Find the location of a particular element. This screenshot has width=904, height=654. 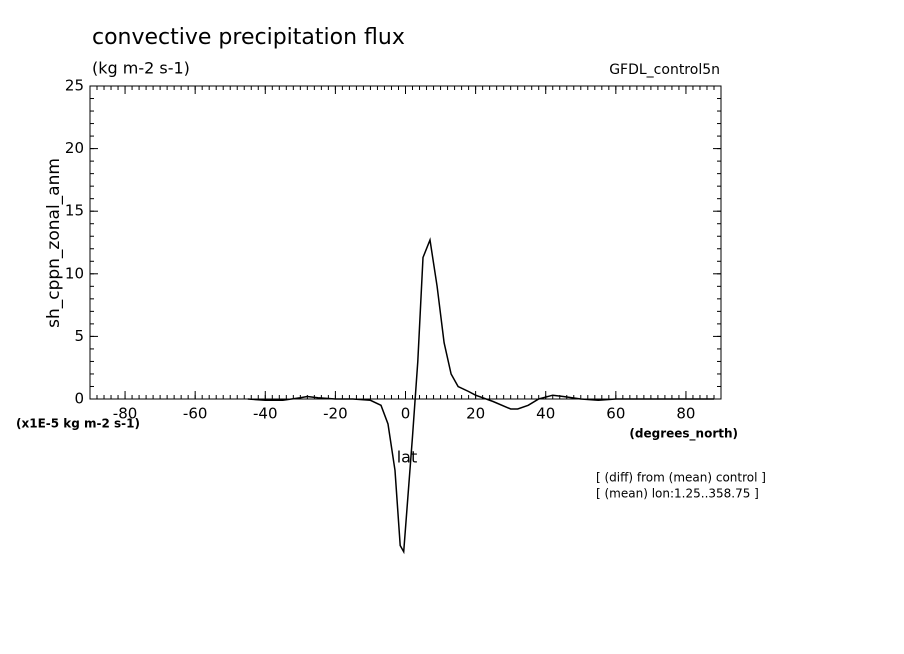

annotation: [ (diff) from (mean) control ] is located at coordinates (681, 478).